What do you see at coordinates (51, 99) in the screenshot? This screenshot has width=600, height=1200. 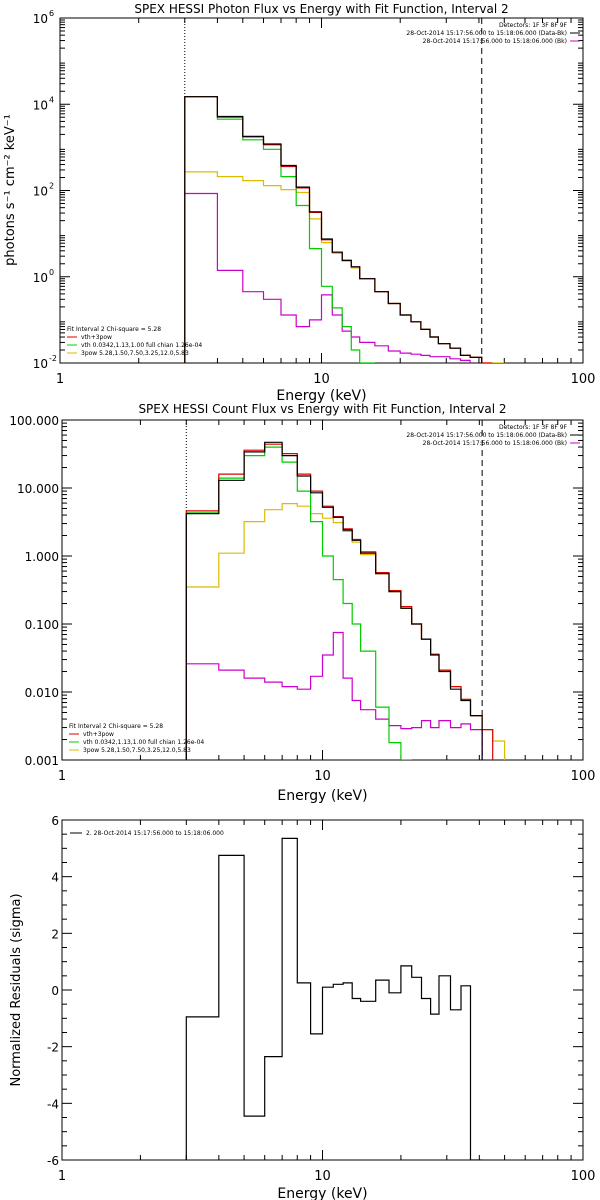 I see `y-tick-exponent: 4` at bounding box center [51, 99].